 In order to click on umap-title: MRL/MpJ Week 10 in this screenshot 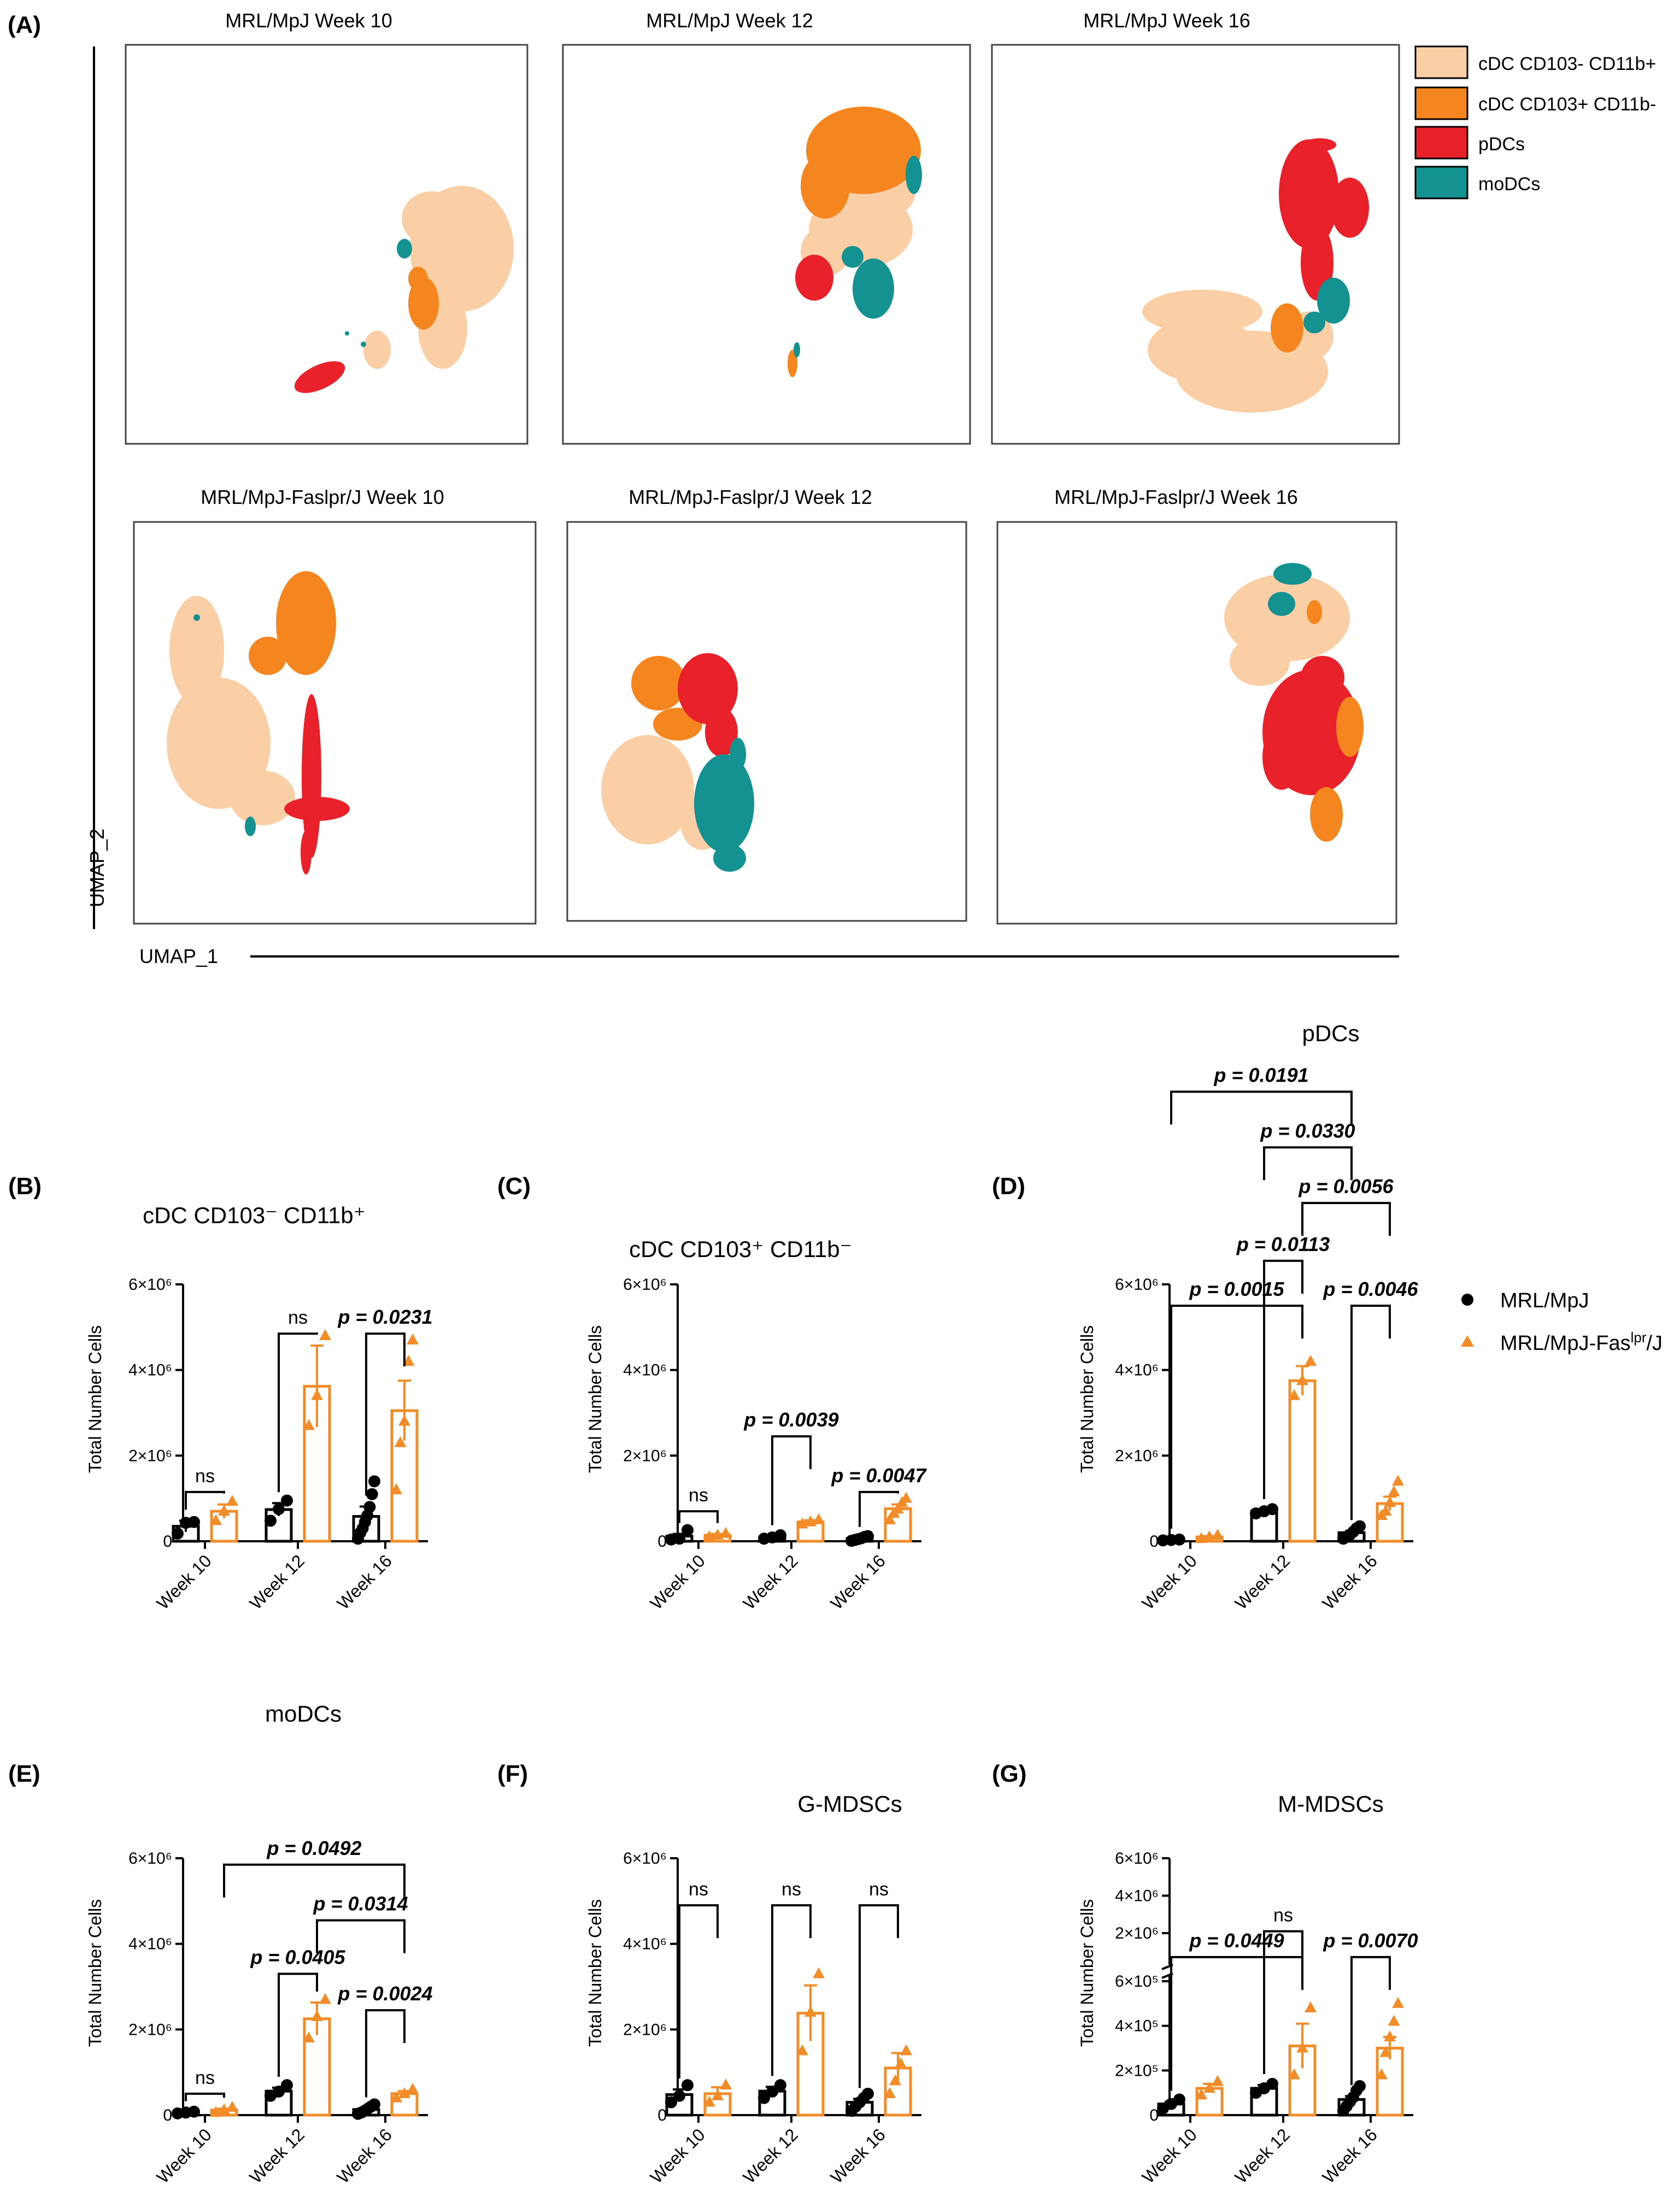, I will do `click(308, 20)`.